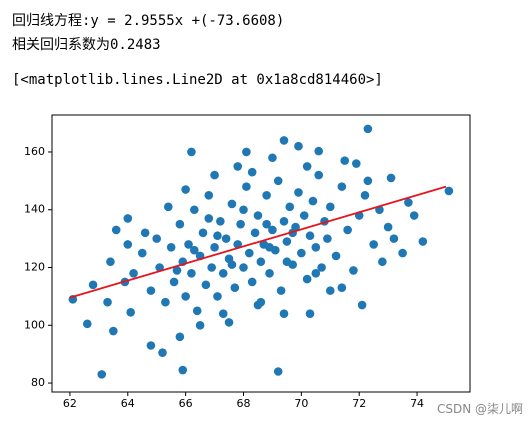 The height and width of the screenshot is (423, 531). What do you see at coordinates (34, 209) in the screenshot?
I see `y-tick-label: 140` at bounding box center [34, 209].